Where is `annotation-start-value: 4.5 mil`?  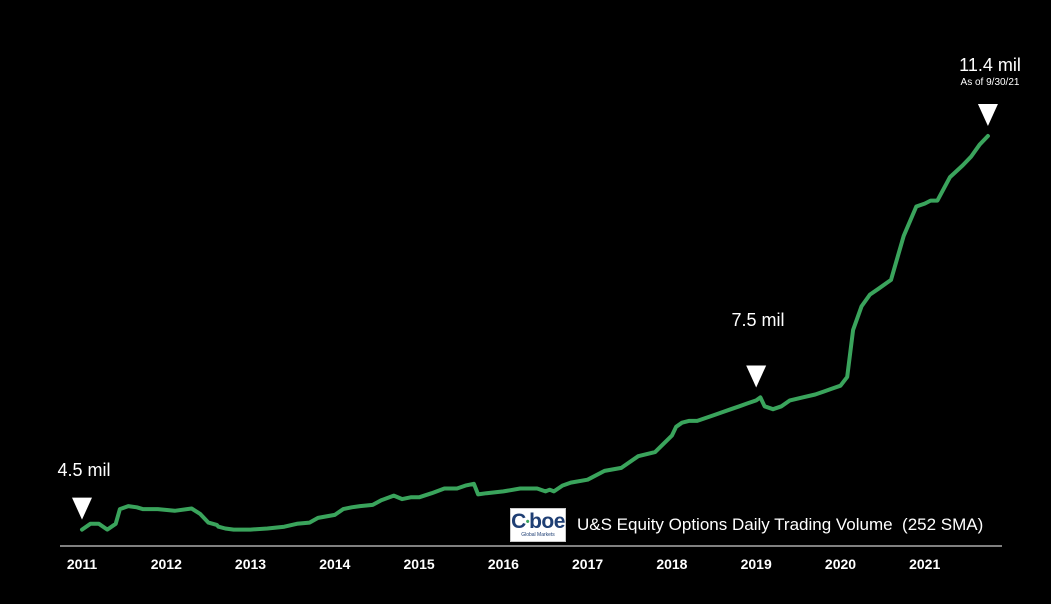 annotation-start-value: 4.5 mil is located at coordinates (84, 470).